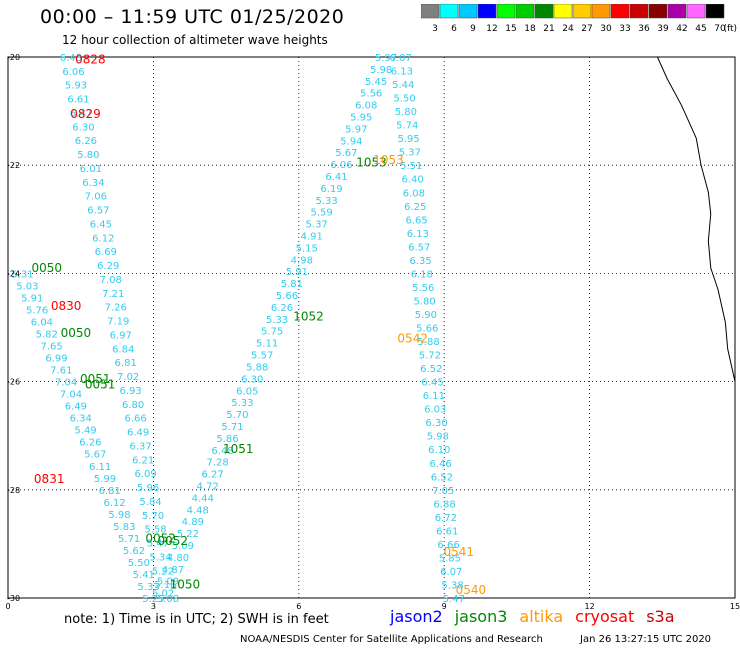  What do you see at coordinates (720, 29) in the screenshot?
I see `legend-label: 70` at bounding box center [720, 29].